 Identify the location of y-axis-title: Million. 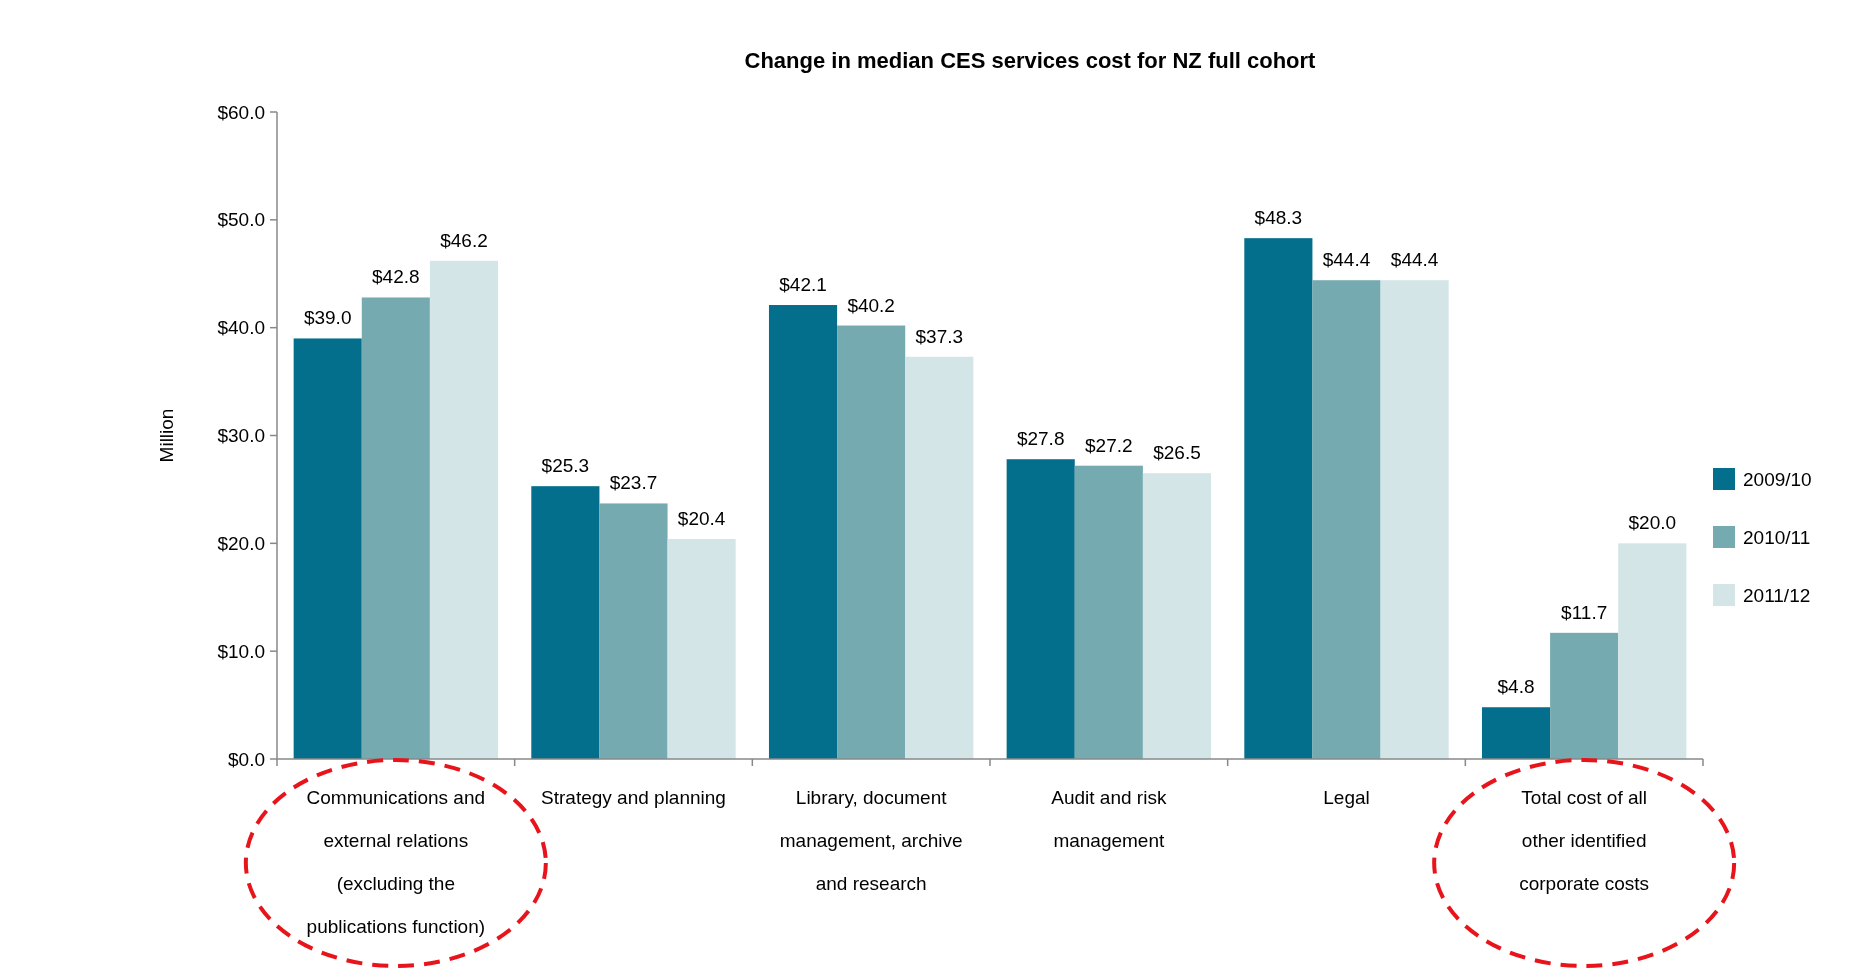
(166, 435).